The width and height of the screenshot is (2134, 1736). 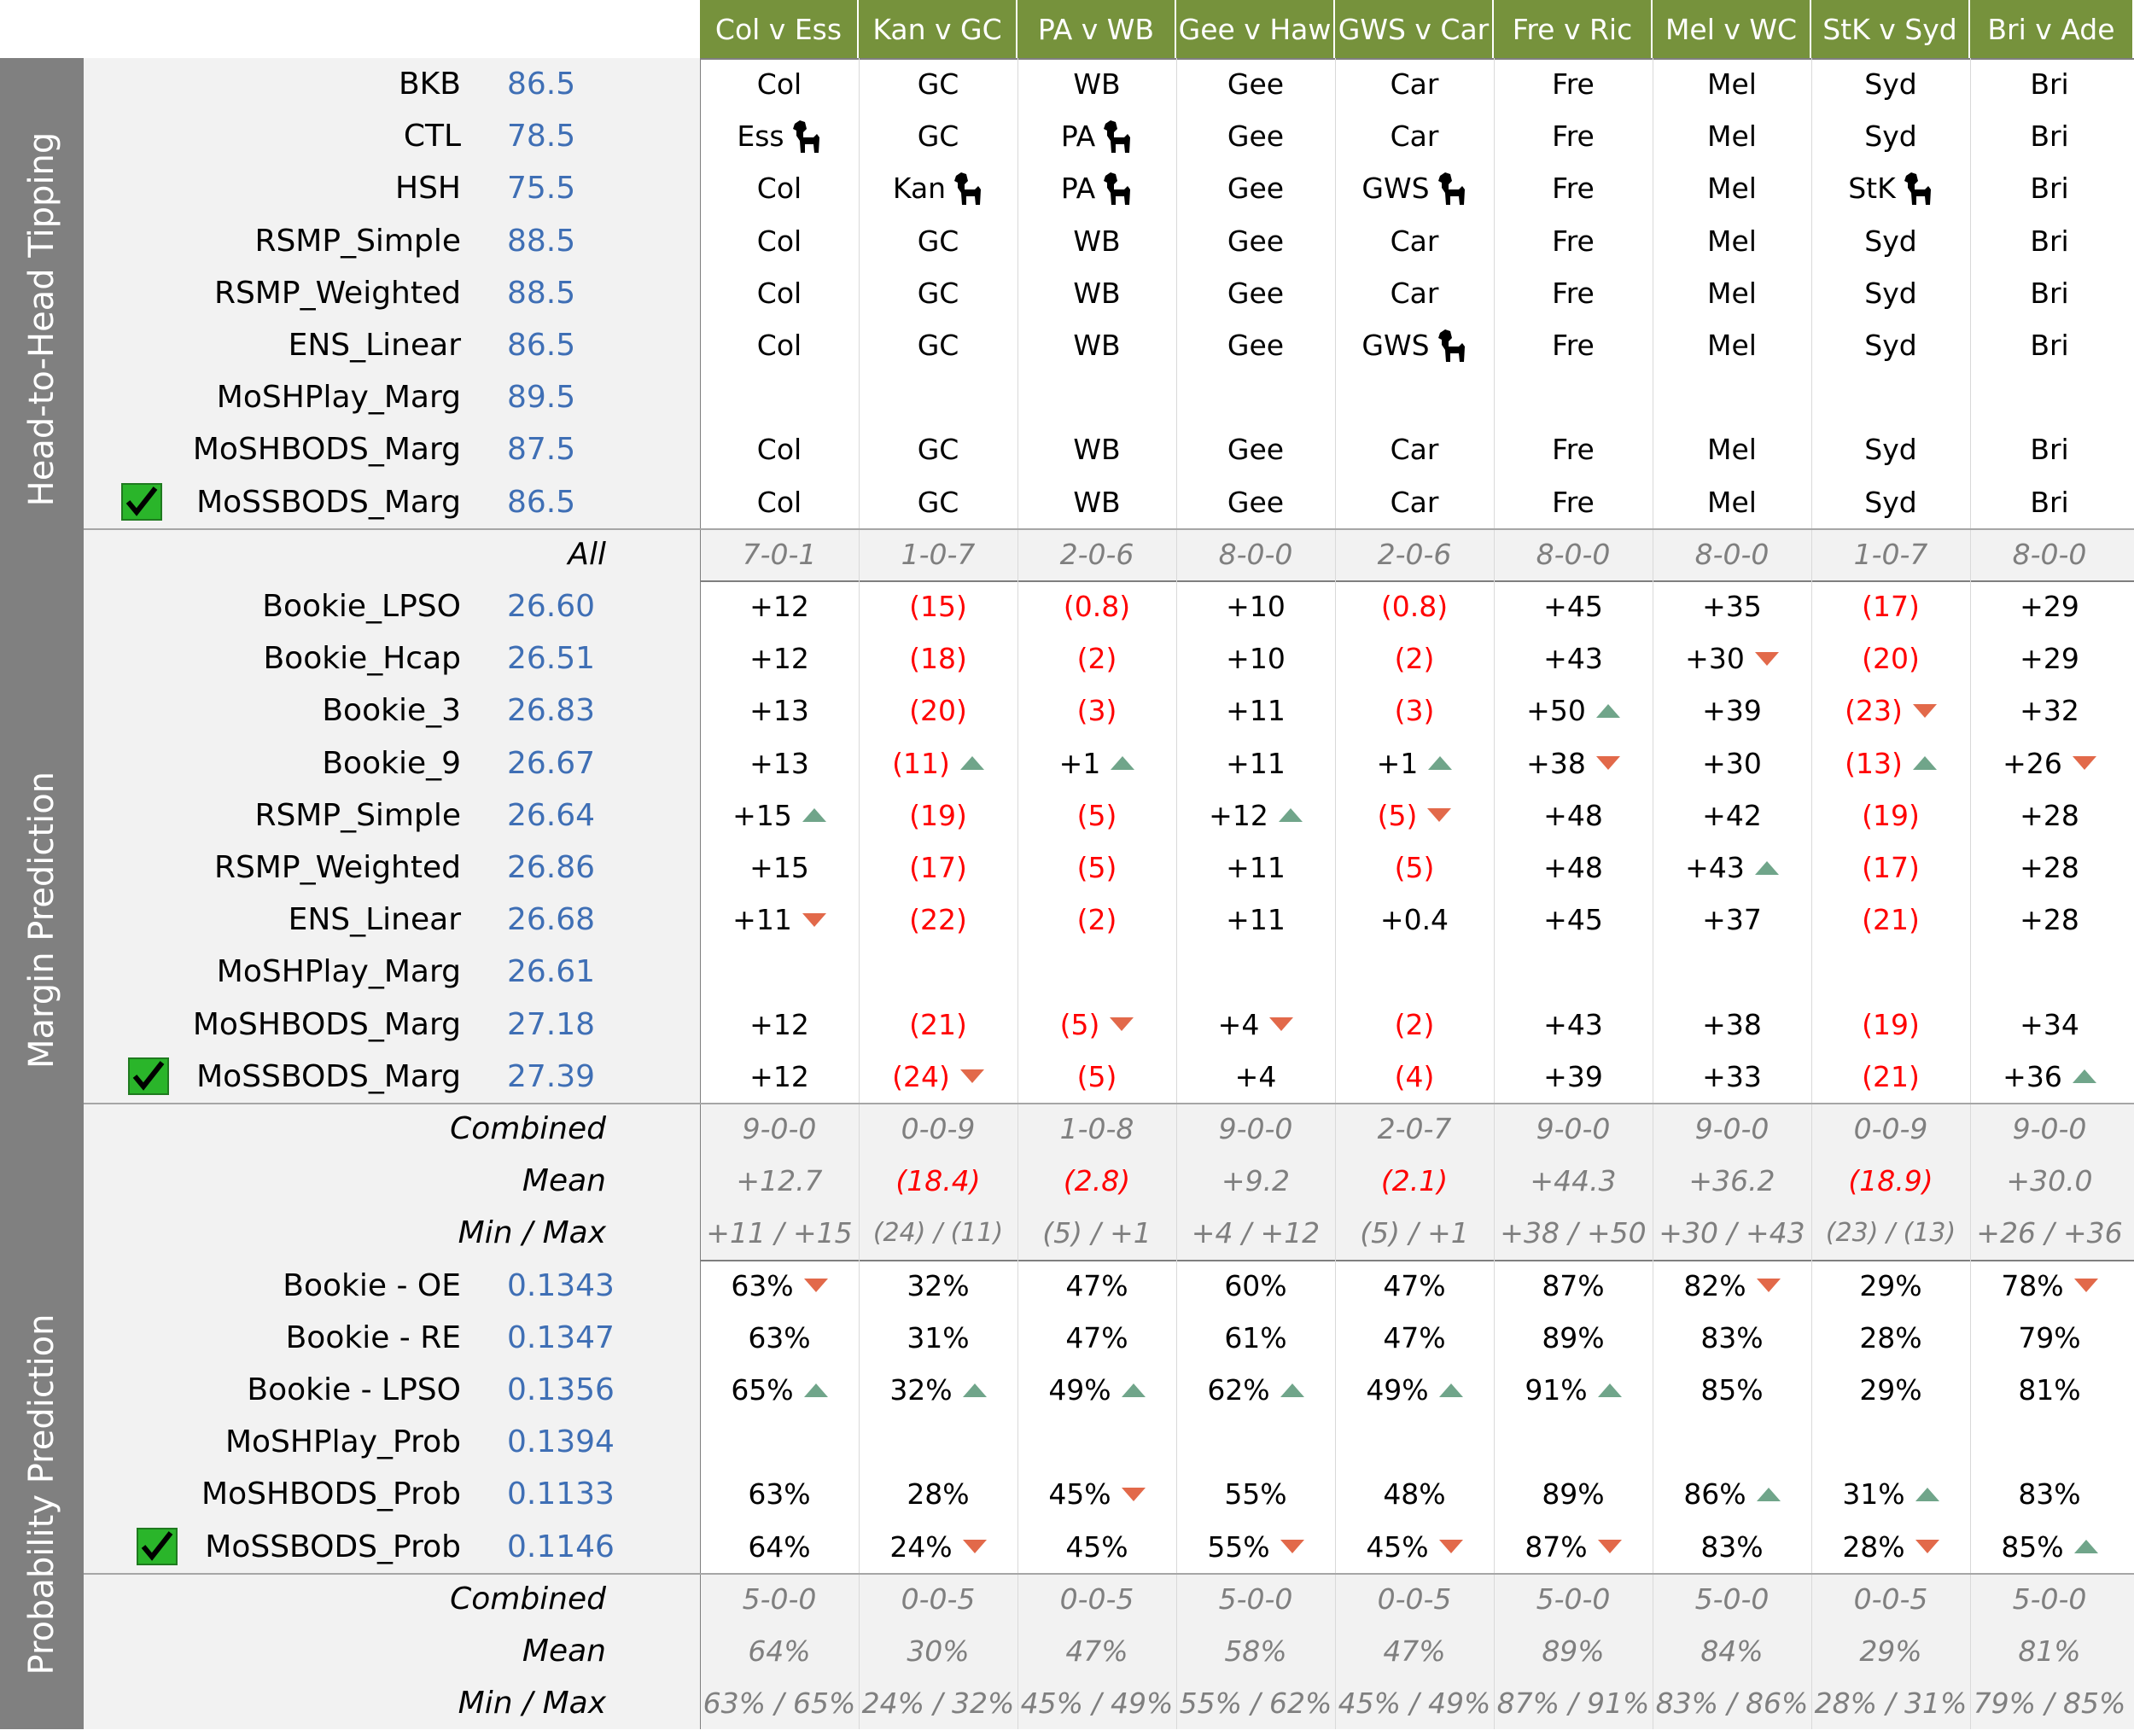 I want to click on prediction-value: +30, so click(x=1732, y=763).